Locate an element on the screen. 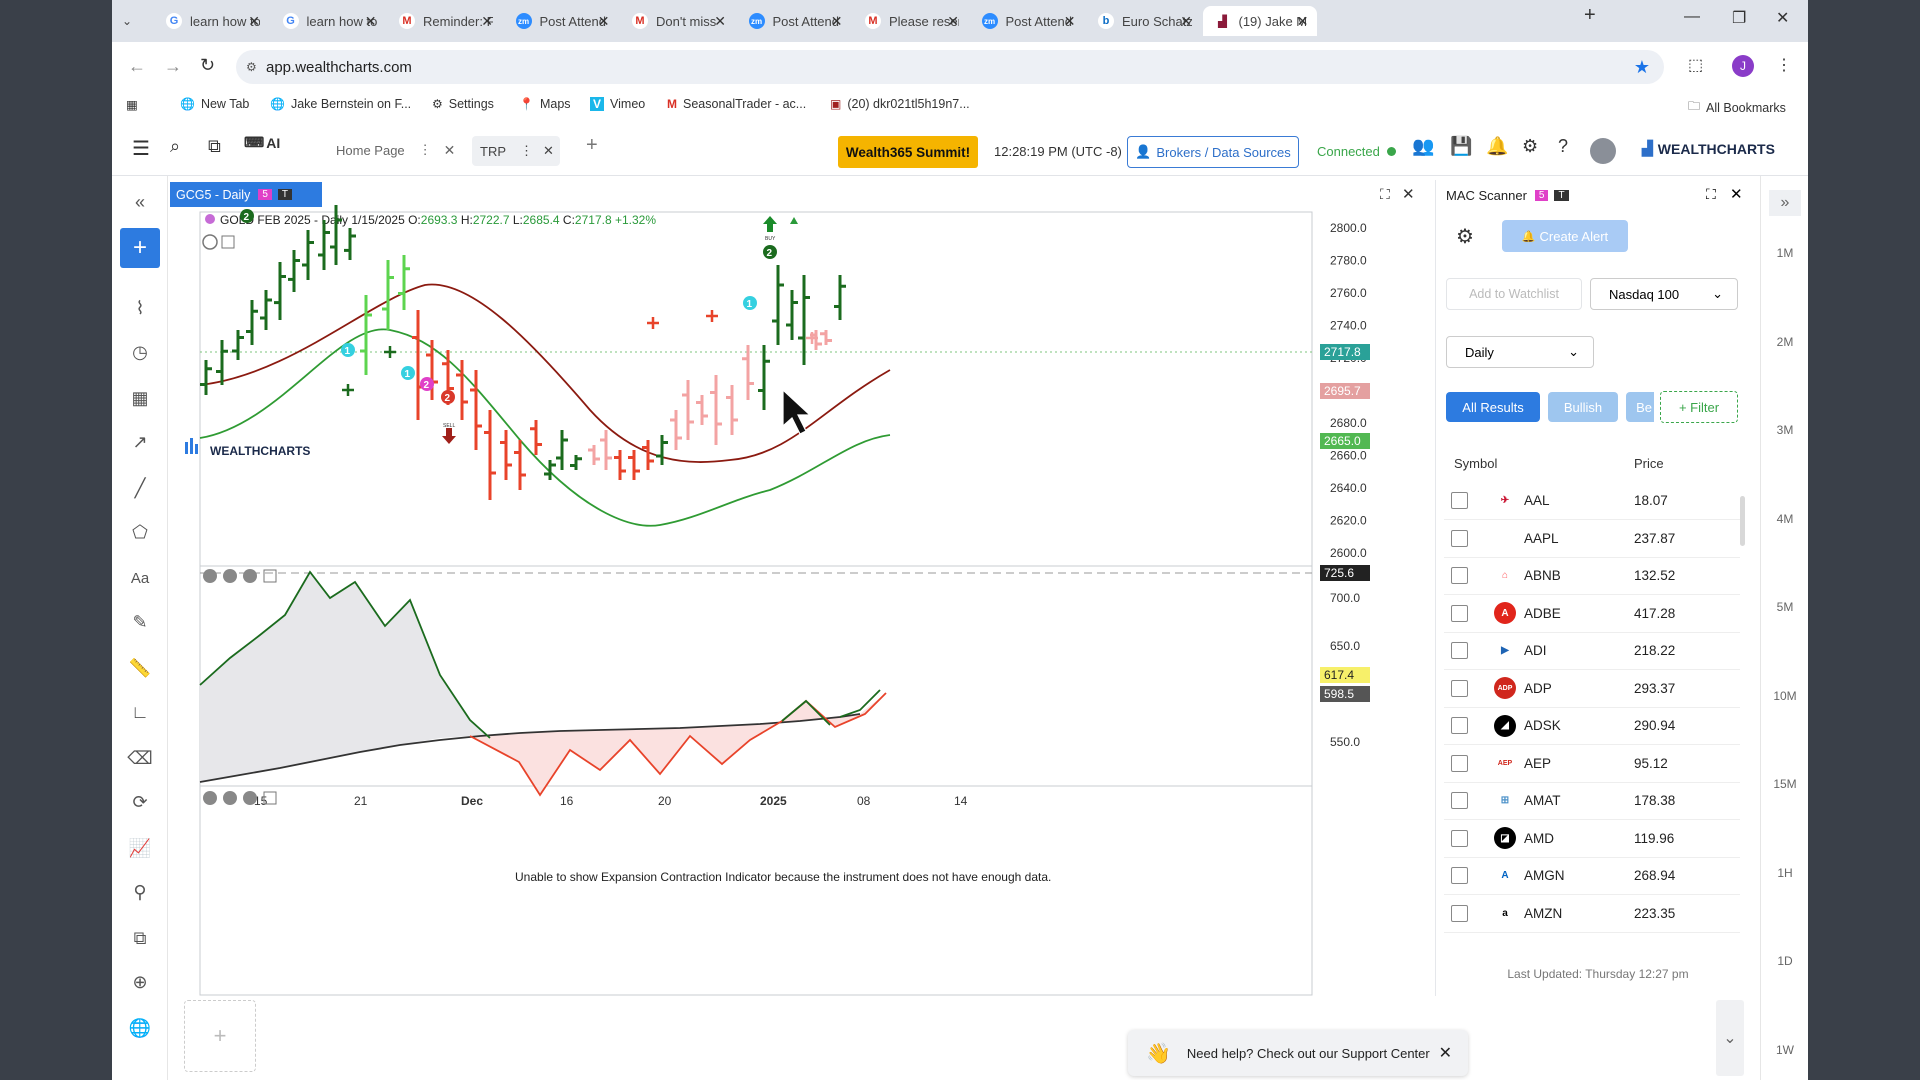 The image size is (1920, 1080). save-icon: 💾 is located at coordinates (1461, 146).